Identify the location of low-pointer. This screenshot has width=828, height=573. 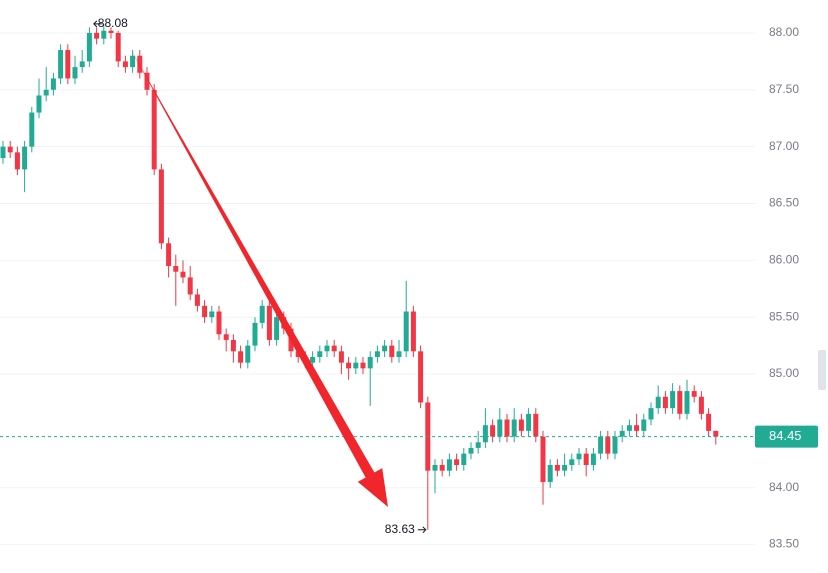
(422, 530).